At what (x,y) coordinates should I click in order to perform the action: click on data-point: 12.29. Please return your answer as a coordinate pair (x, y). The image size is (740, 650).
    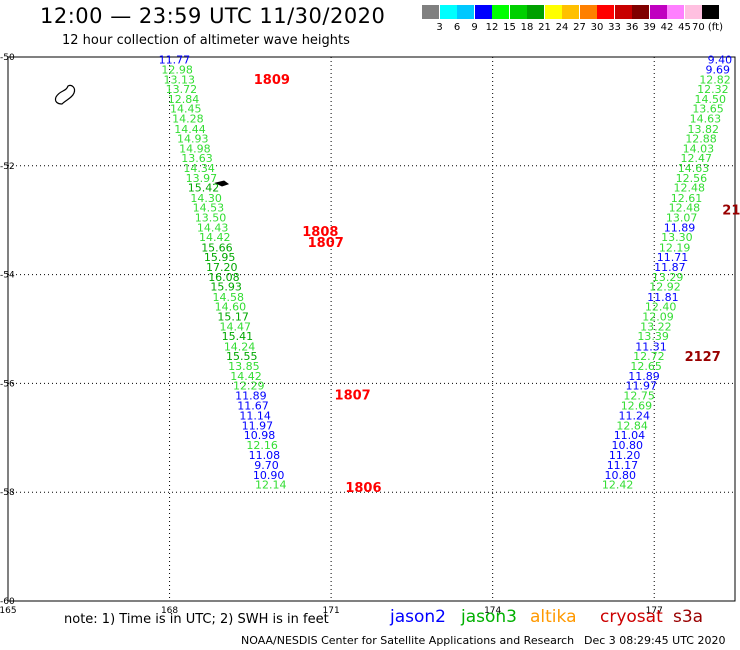
    Looking at the image, I should click on (249, 386).